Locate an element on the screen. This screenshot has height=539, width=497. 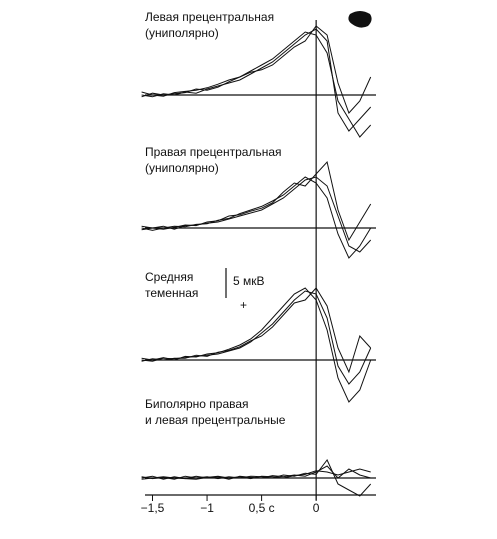
scale-label: 5 мкВ is located at coordinates (249, 281).